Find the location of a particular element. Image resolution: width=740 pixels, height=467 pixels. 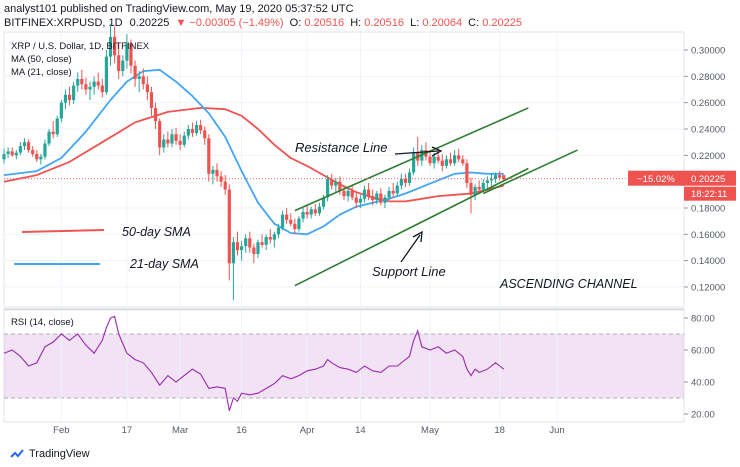

price-tag-label: 0.20225 is located at coordinates (708, 179).